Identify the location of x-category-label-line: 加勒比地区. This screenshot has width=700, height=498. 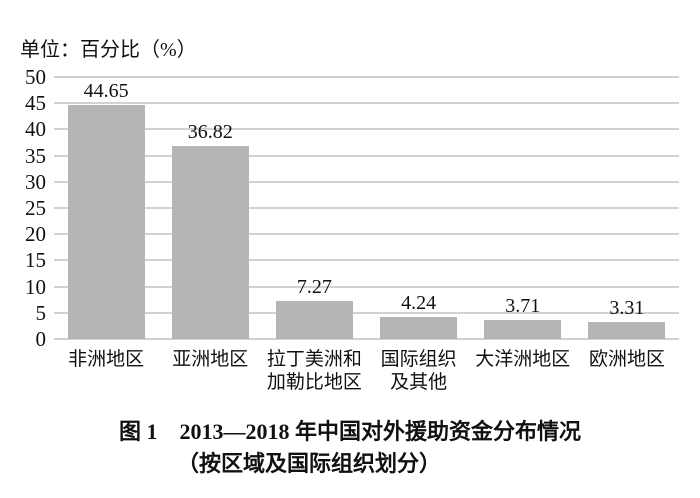
(314, 382).